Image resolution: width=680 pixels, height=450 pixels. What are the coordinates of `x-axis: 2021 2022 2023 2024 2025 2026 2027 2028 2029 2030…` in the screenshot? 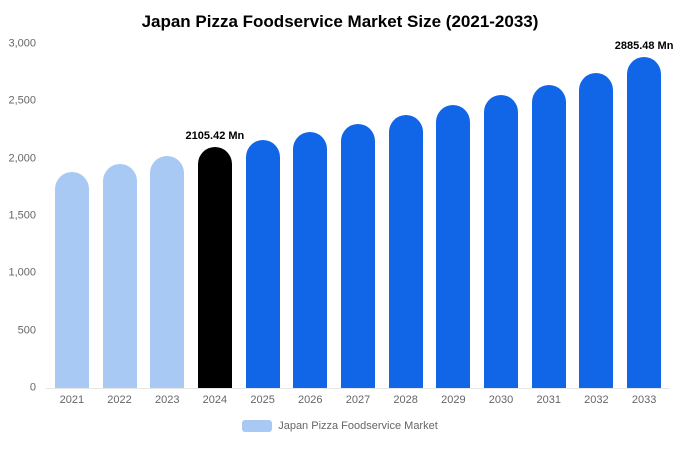 It's located at (358, 400).